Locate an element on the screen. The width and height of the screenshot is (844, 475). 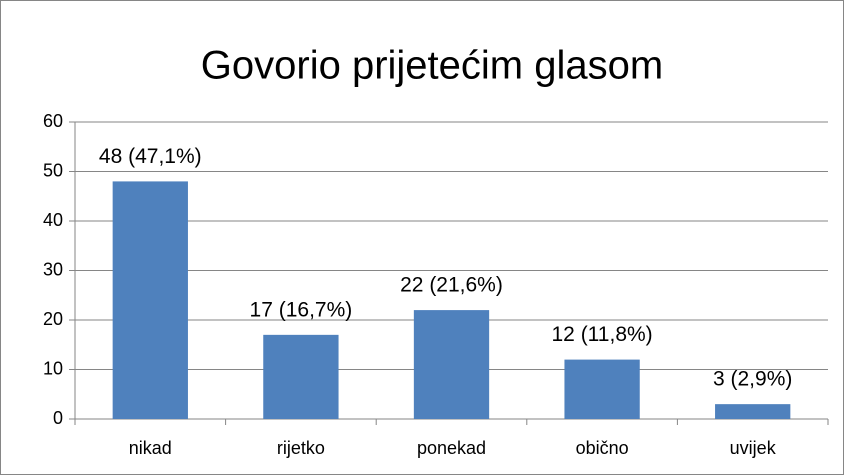
chart-title: Govorio prijetećim glasom is located at coordinates (432, 66).